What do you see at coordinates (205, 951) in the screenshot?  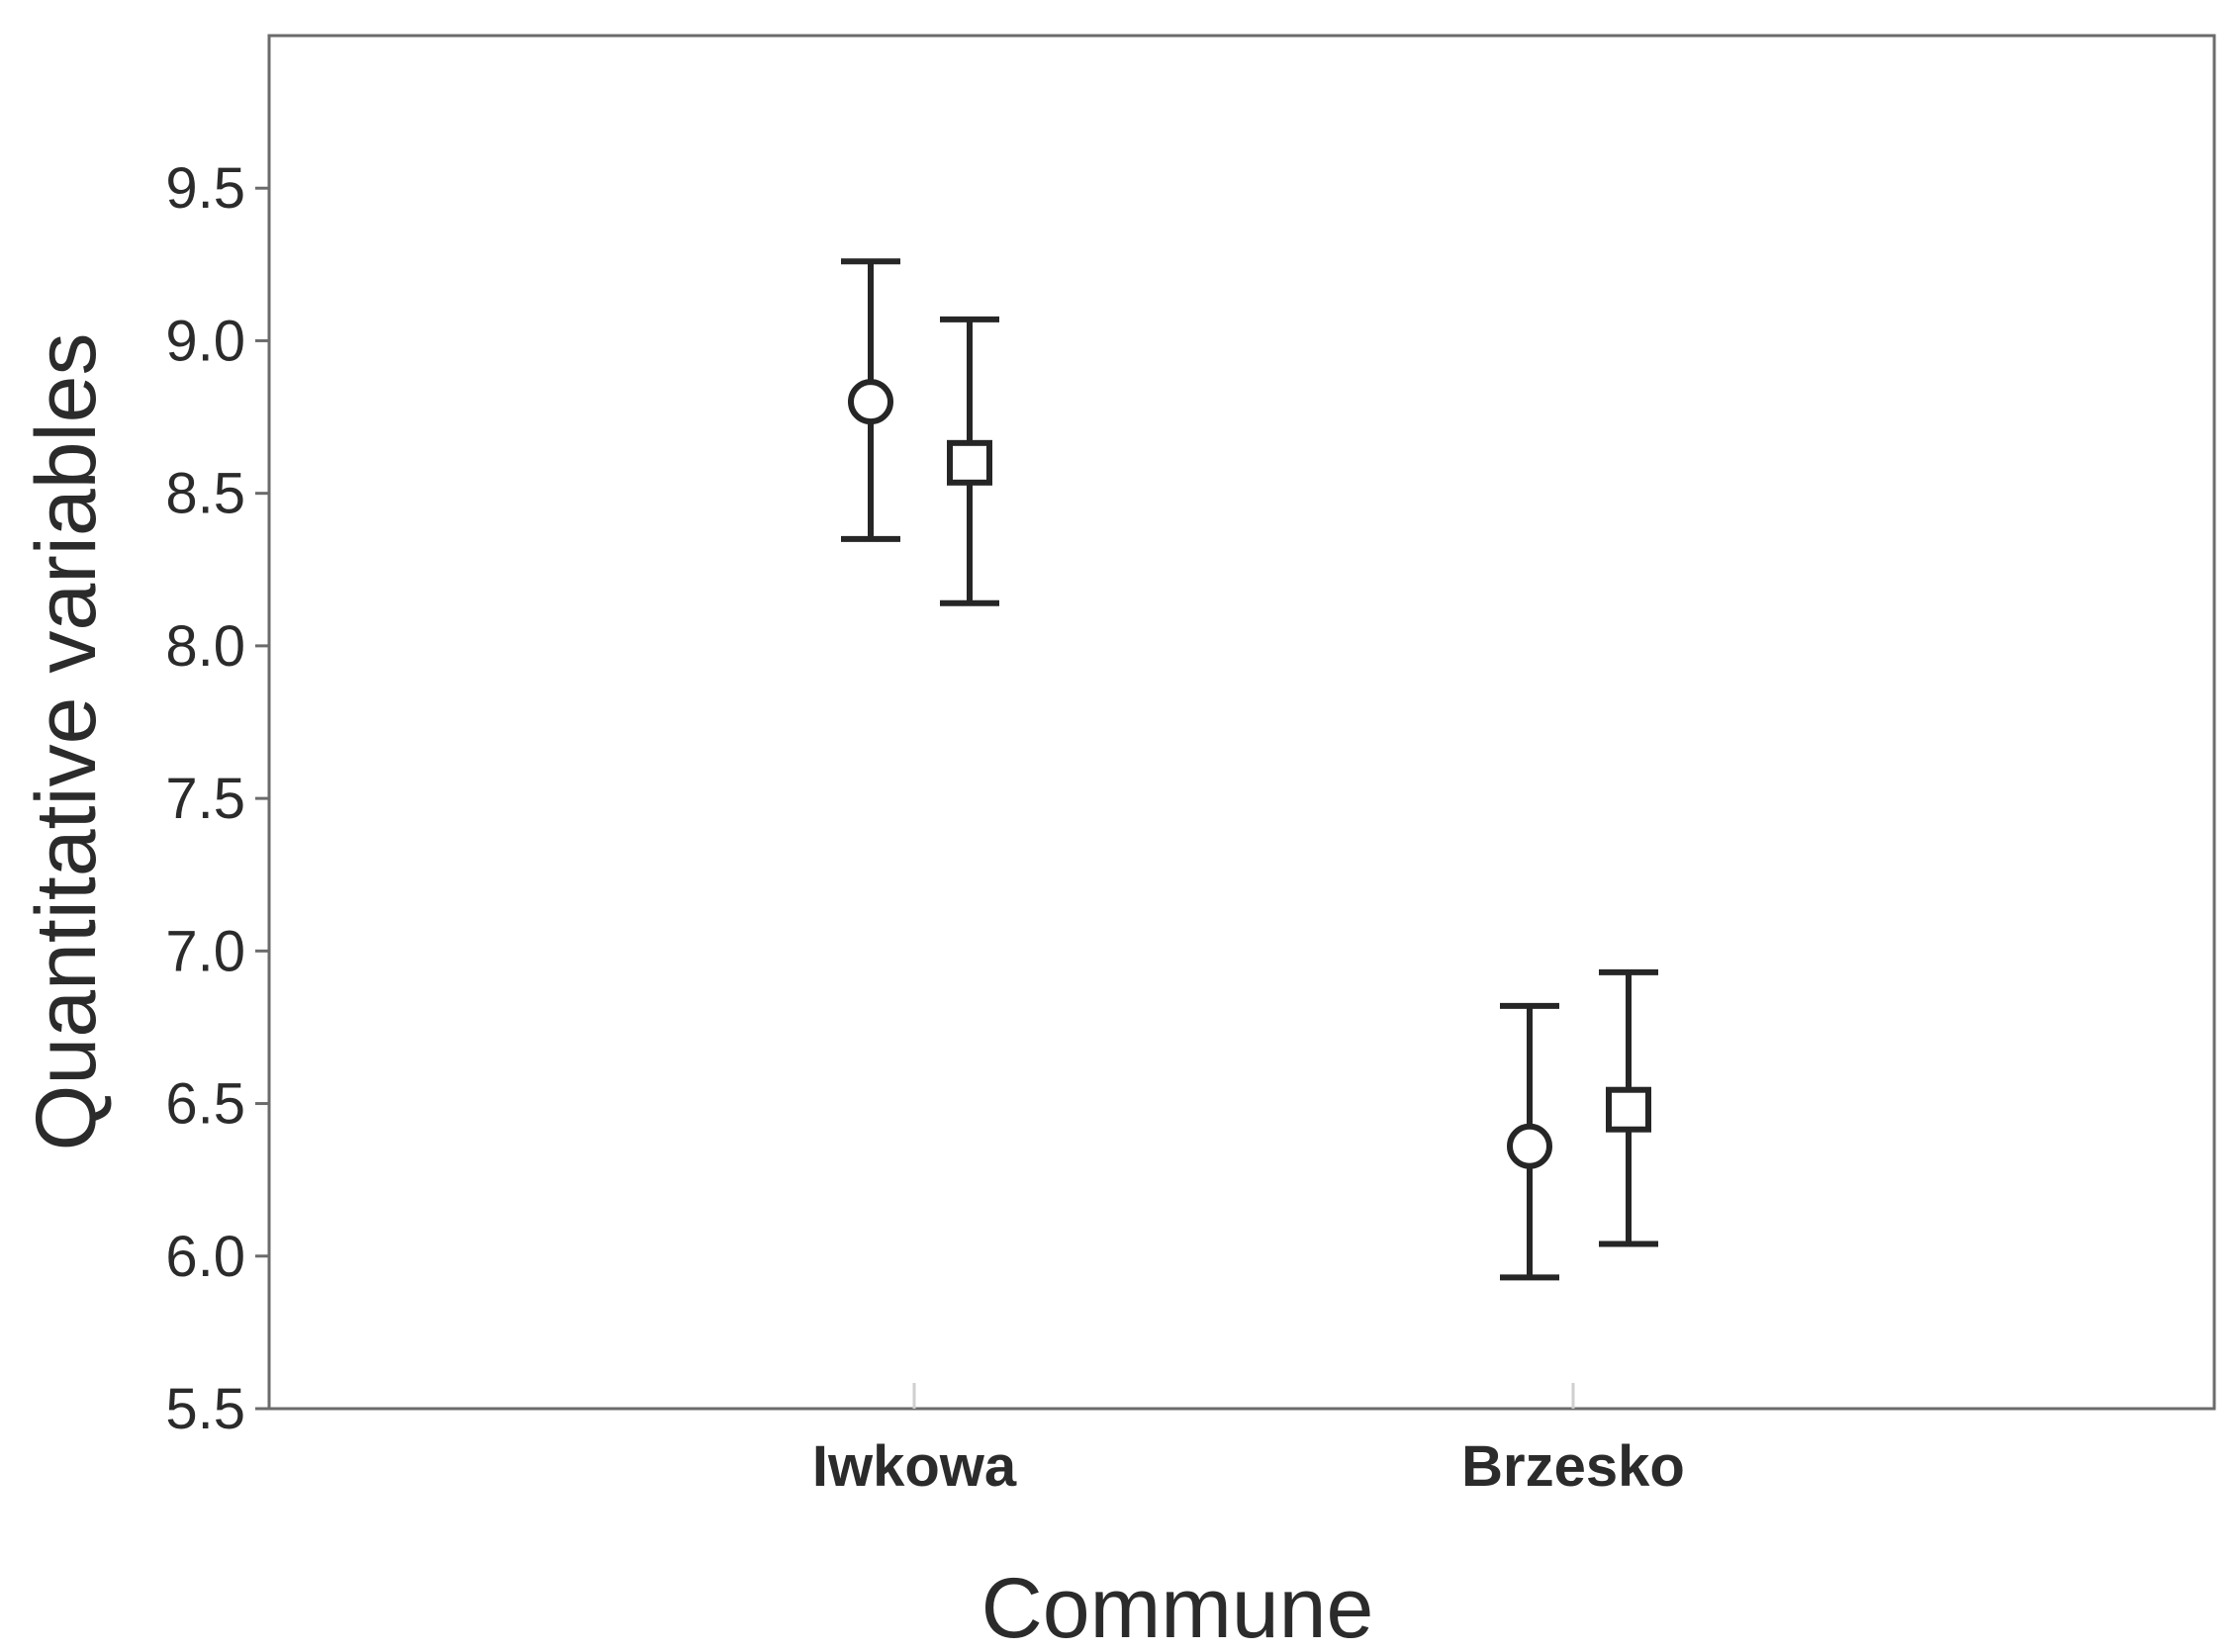 I see `y-tick-label: 7.0` at bounding box center [205, 951].